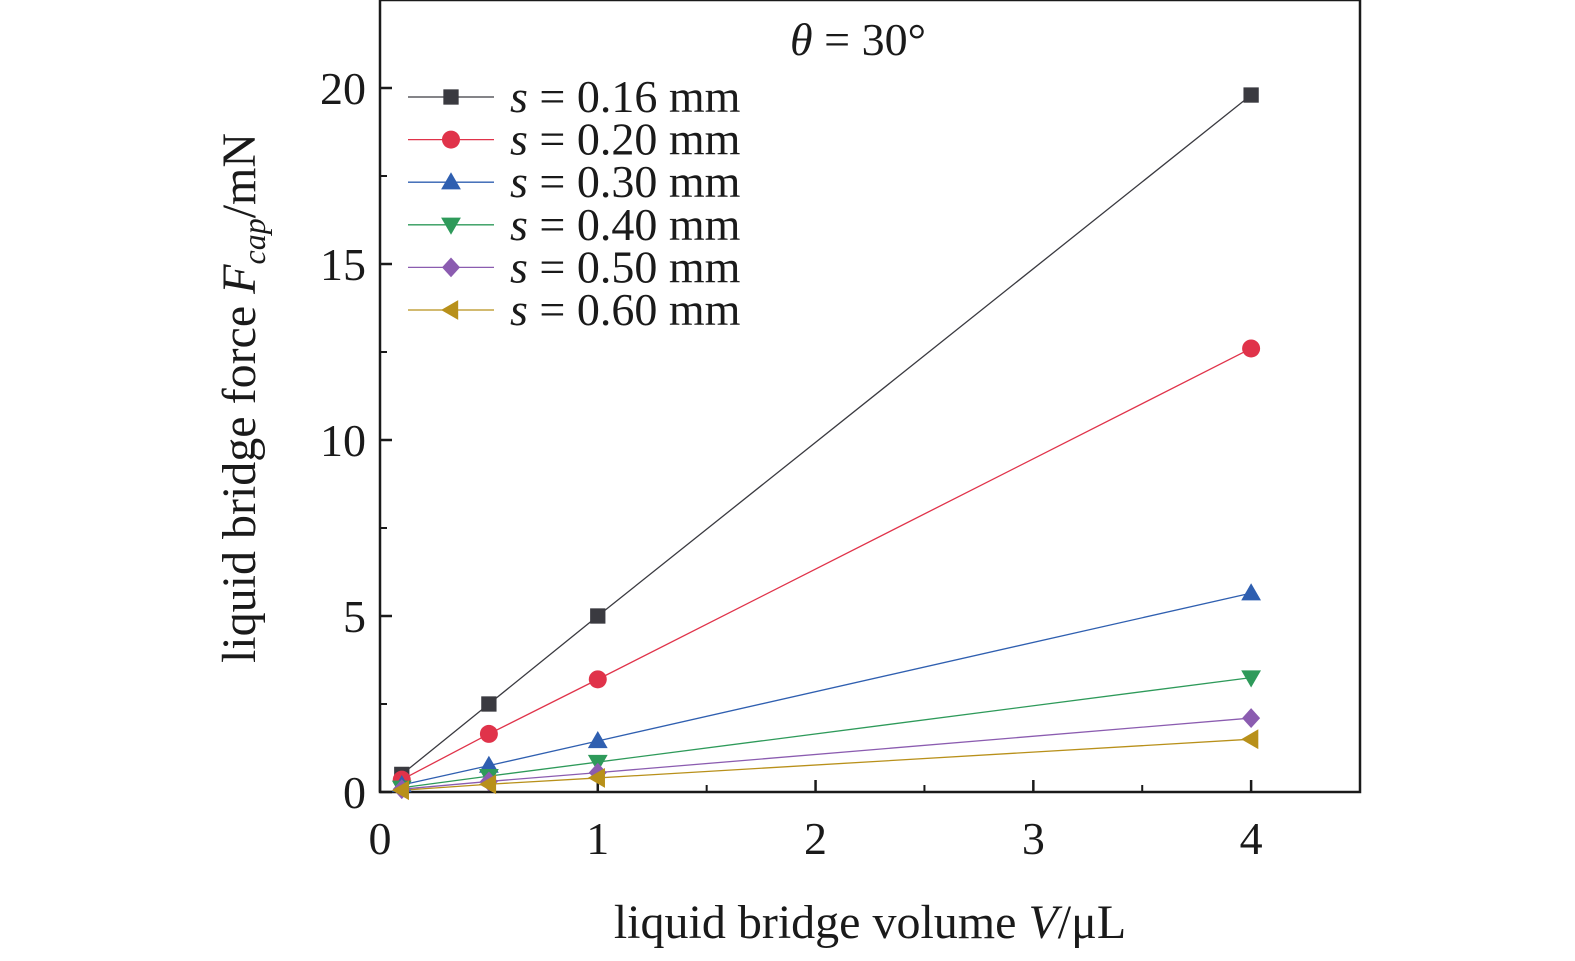 The height and width of the screenshot is (961, 1575). Describe the element at coordinates (625, 224) in the screenshot. I see `legend-label-3: s = 0.40 mm` at that location.